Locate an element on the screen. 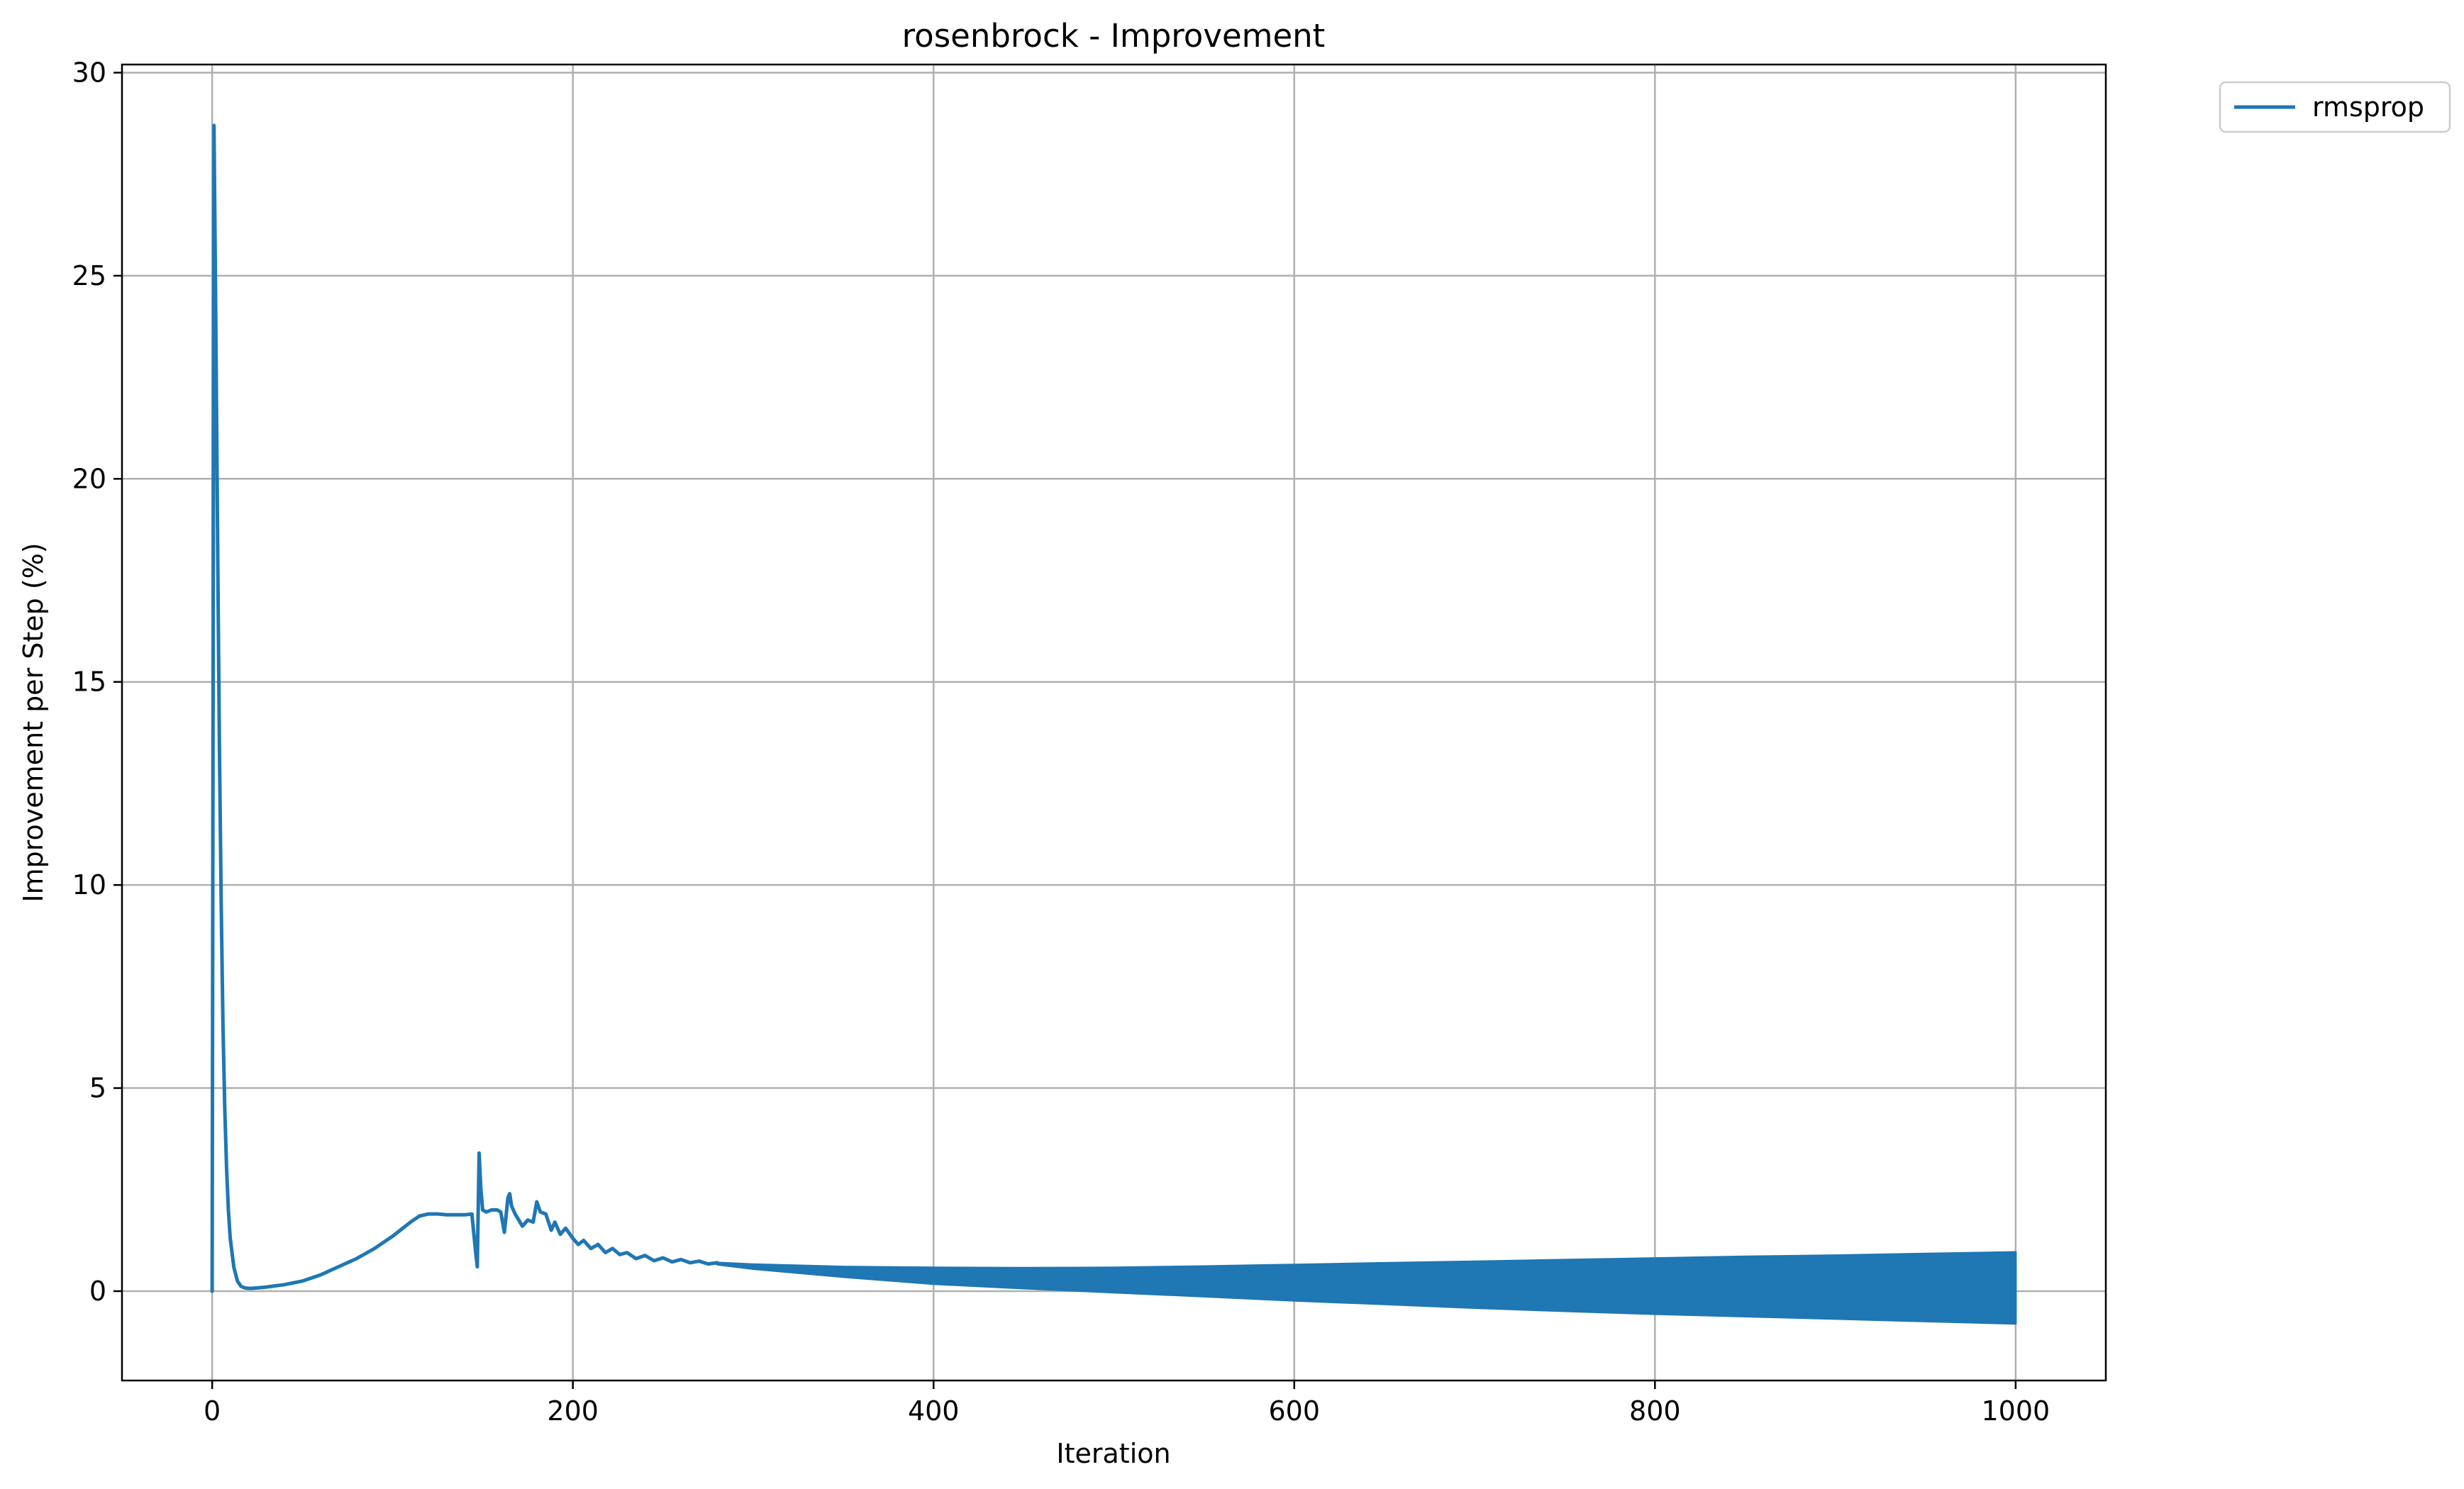 Image resolution: width=2464 pixels, height=1489 pixels. y-tick-label-5: 25 is located at coordinates (89, 275).